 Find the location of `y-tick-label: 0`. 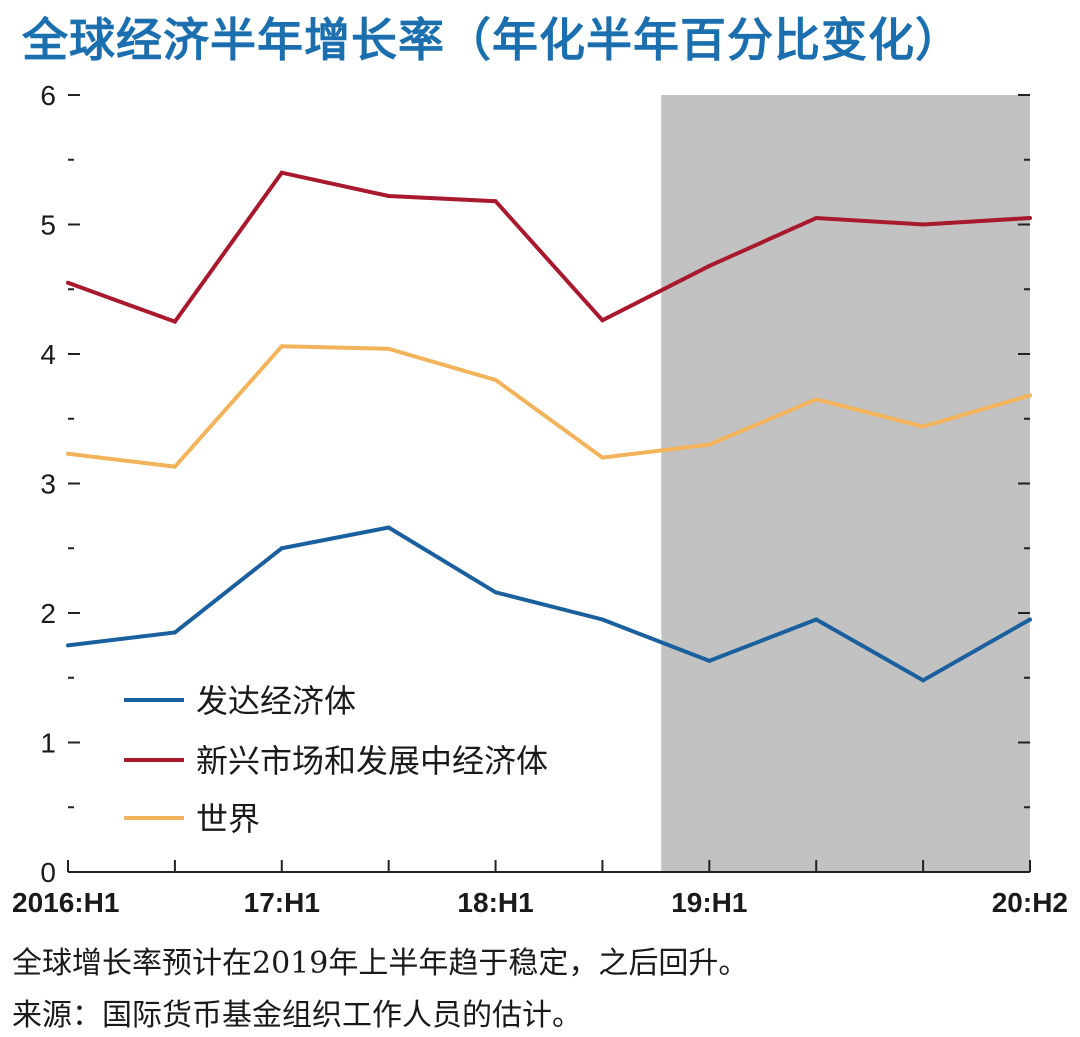

y-tick-label: 0 is located at coordinates (48, 872).